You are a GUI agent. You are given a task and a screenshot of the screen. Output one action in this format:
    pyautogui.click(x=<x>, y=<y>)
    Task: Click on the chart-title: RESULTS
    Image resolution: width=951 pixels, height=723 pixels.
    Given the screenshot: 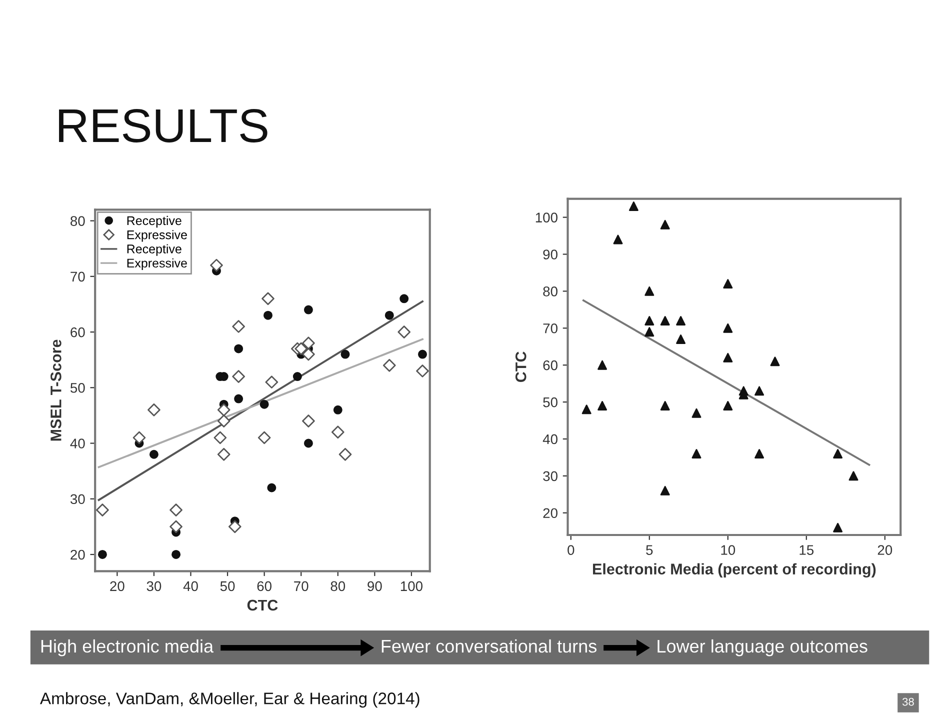 What is the action you would take?
    pyautogui.click(x=163, y=125)
    